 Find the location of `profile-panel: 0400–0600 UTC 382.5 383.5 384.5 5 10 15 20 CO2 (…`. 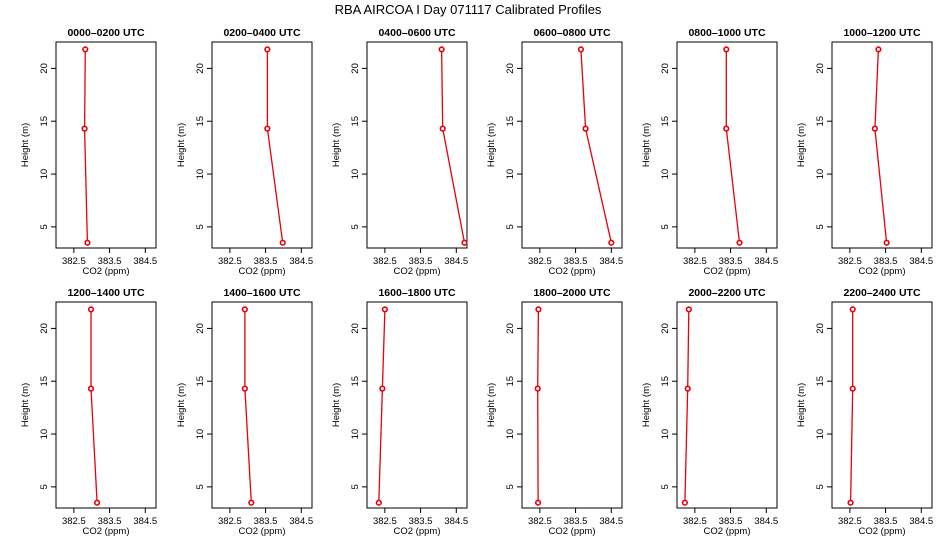

profile-panel: 0400–0600 UTC 382.5 383.5 384.5 5 10 15 20 CO2 (… is located at coordinates (399, 152).